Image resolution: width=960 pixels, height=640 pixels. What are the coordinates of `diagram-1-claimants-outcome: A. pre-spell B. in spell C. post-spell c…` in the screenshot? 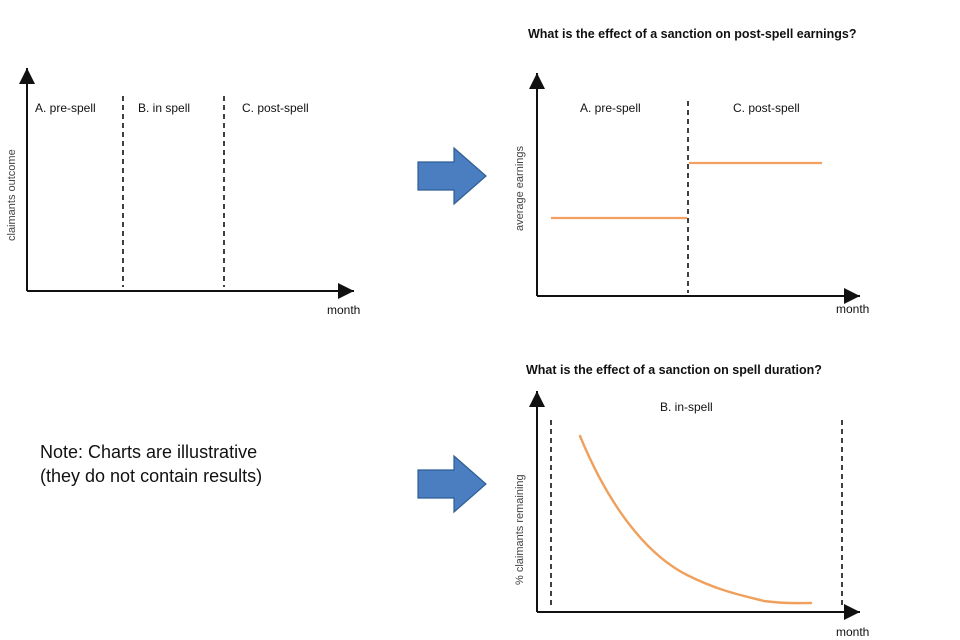 It's located at (183, 192).